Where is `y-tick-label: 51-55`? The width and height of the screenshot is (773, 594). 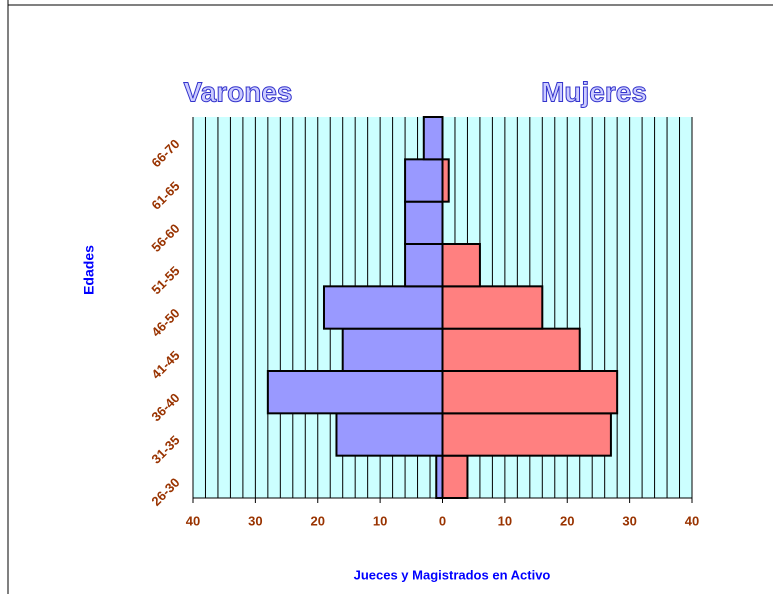 y-tick-label: 51-55 is located at coordinates (165, 280).